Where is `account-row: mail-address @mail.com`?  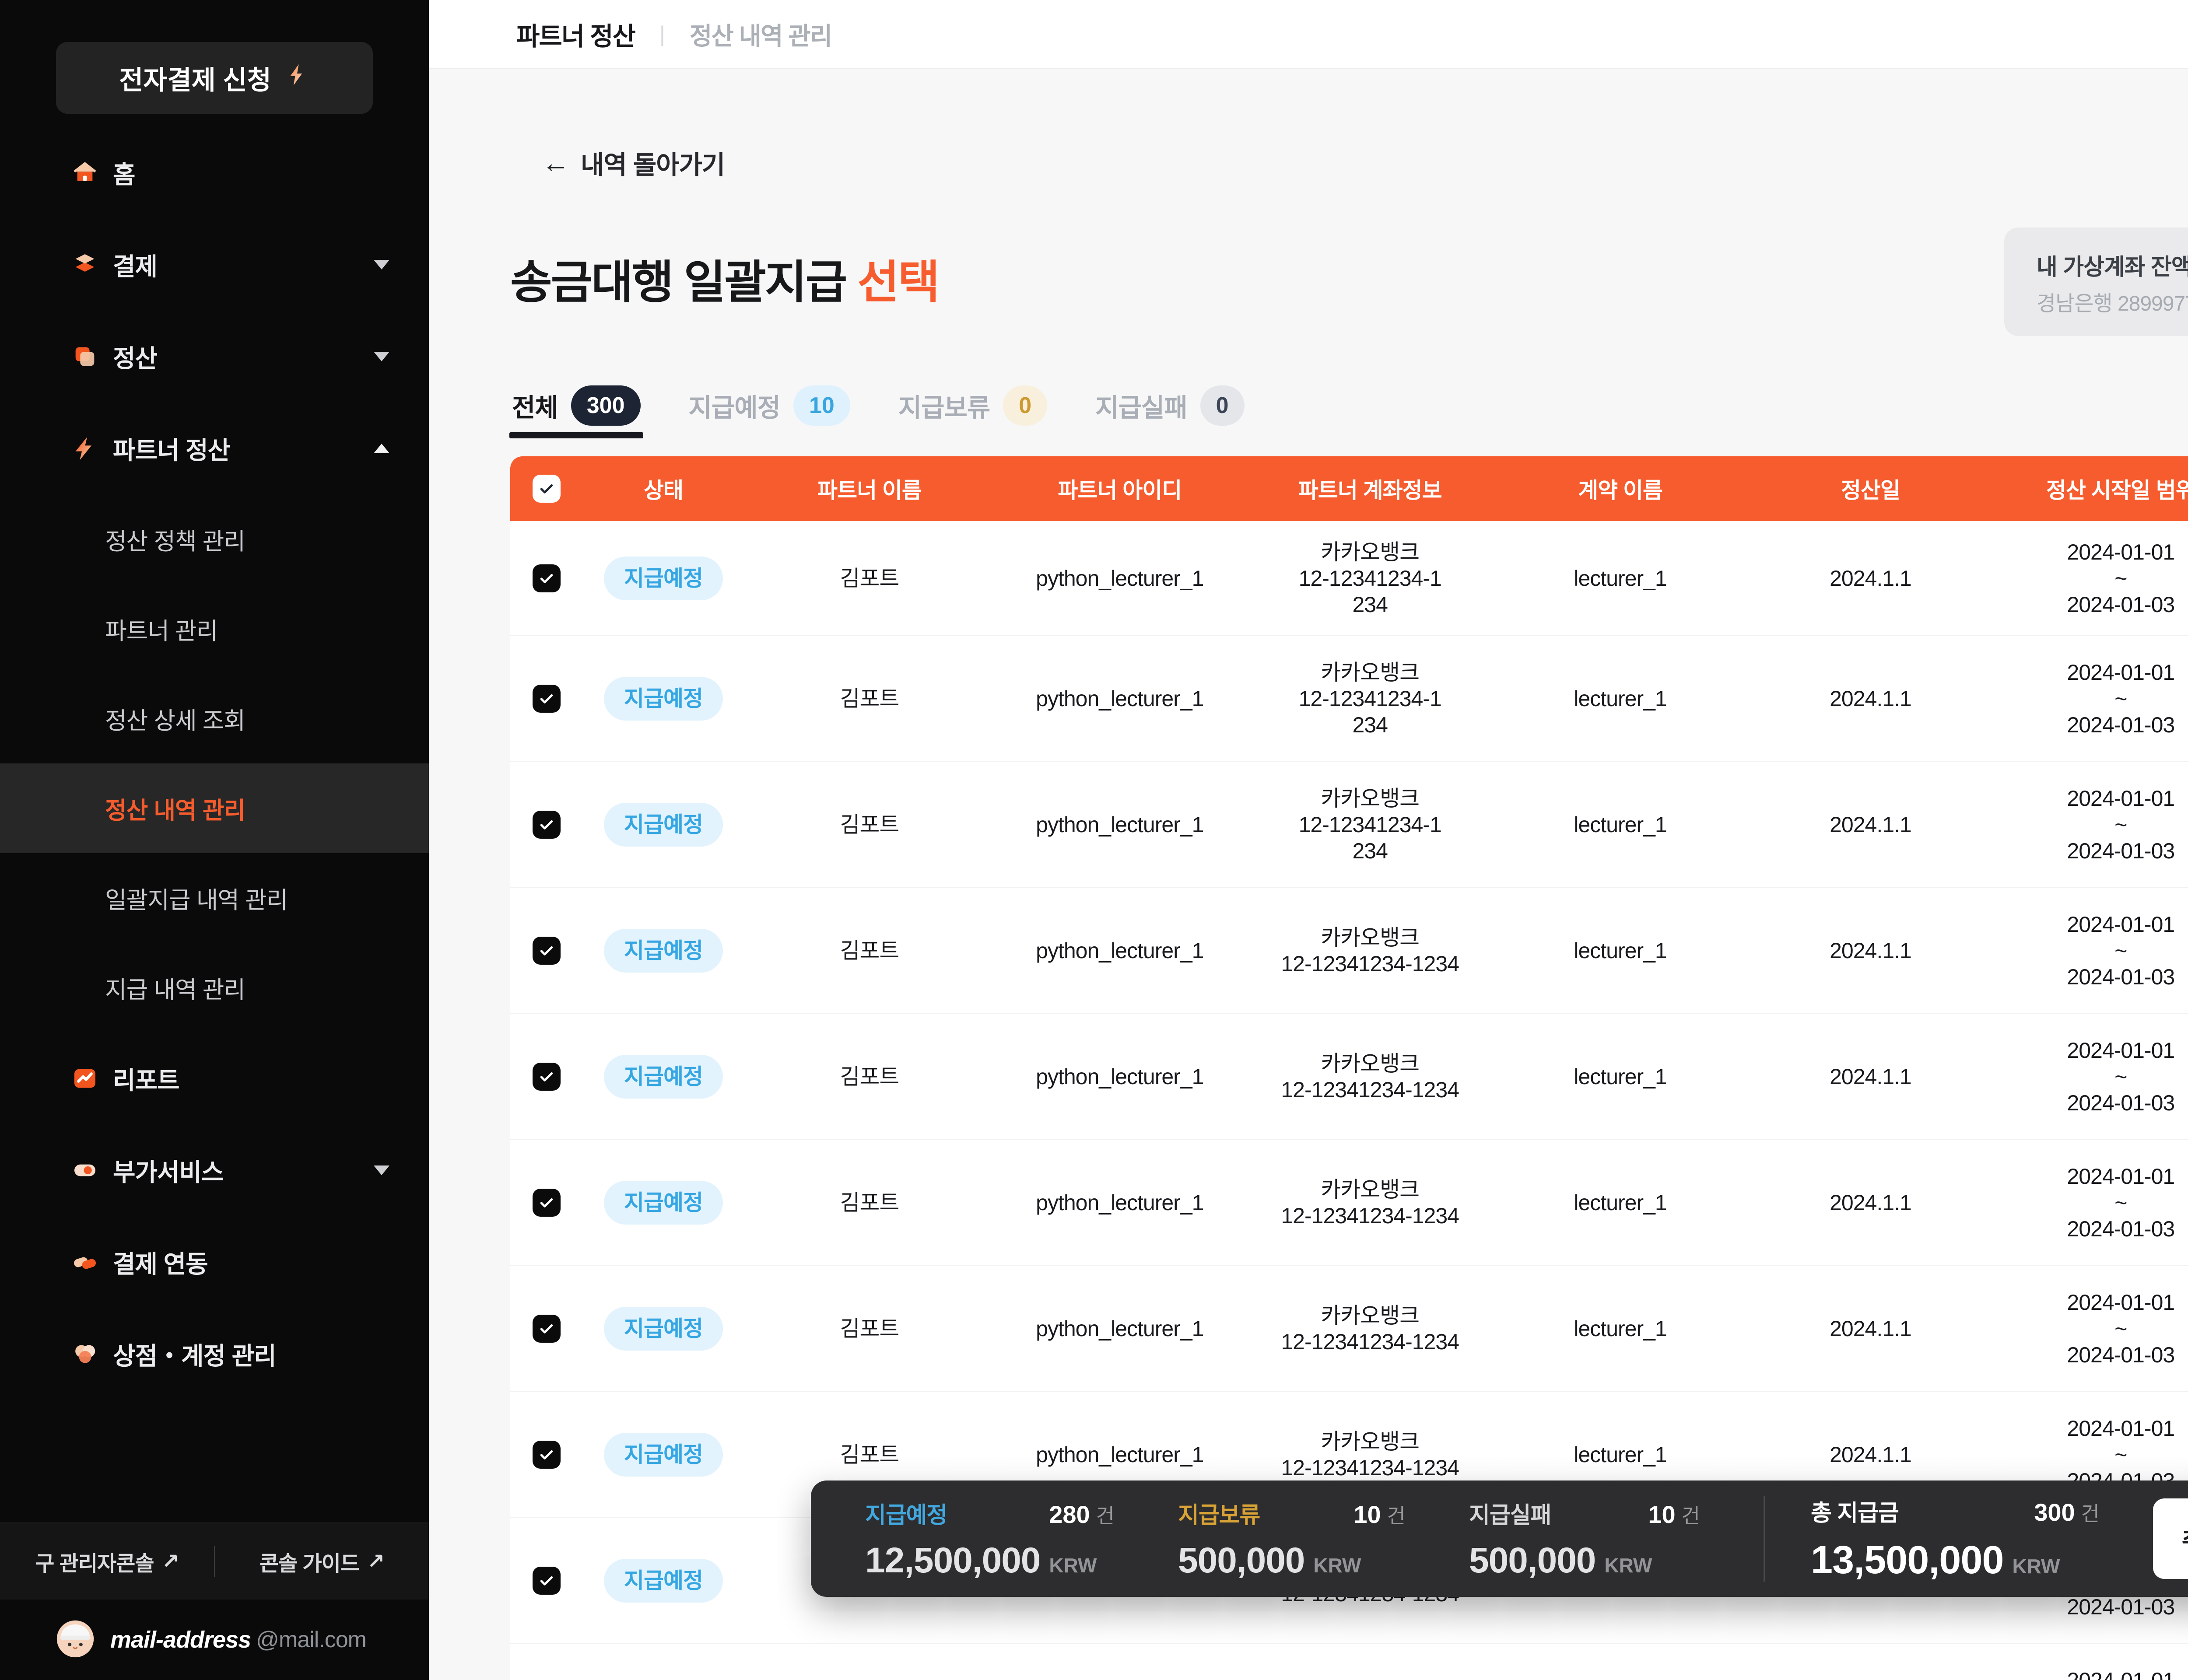
account-row: mail-address @mail.com is located at coordinates (215, 1640).